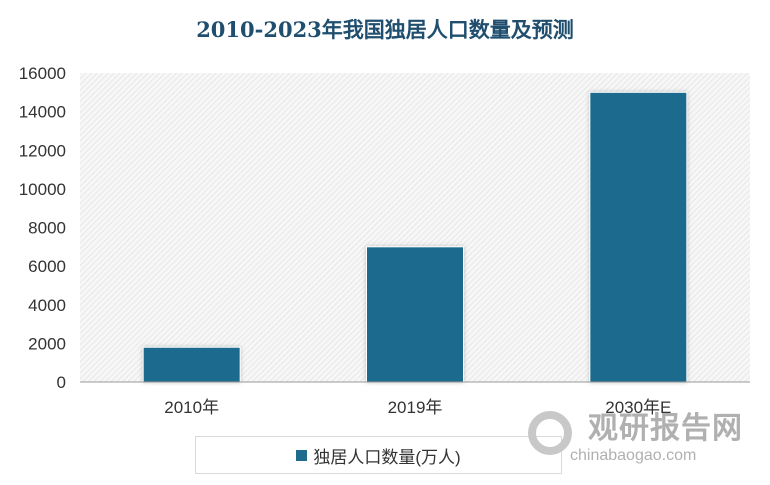 The width and height of the screenshot is (770, 485). I want to click on watermark: 观研报告网 chinabaogao.com, so click(635, 434).